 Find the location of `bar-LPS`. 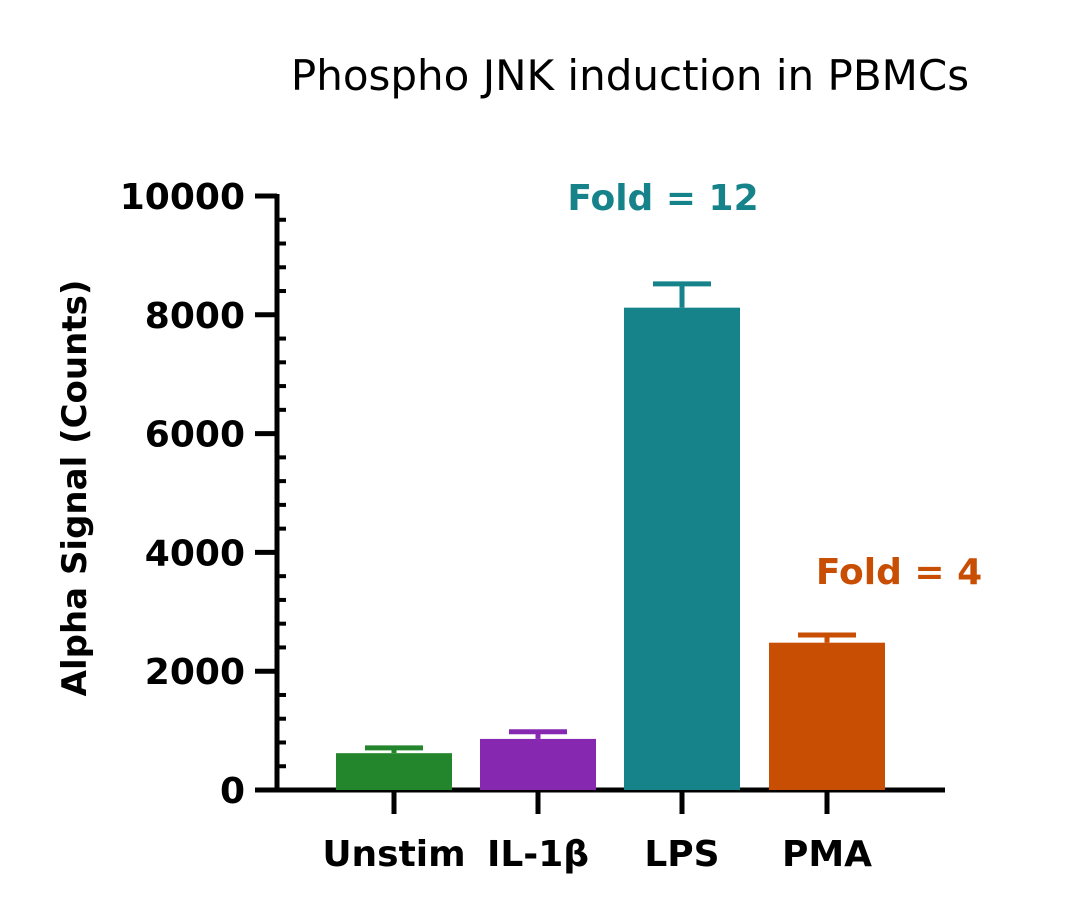

bar-LPS is located at coordinates (682, 548).